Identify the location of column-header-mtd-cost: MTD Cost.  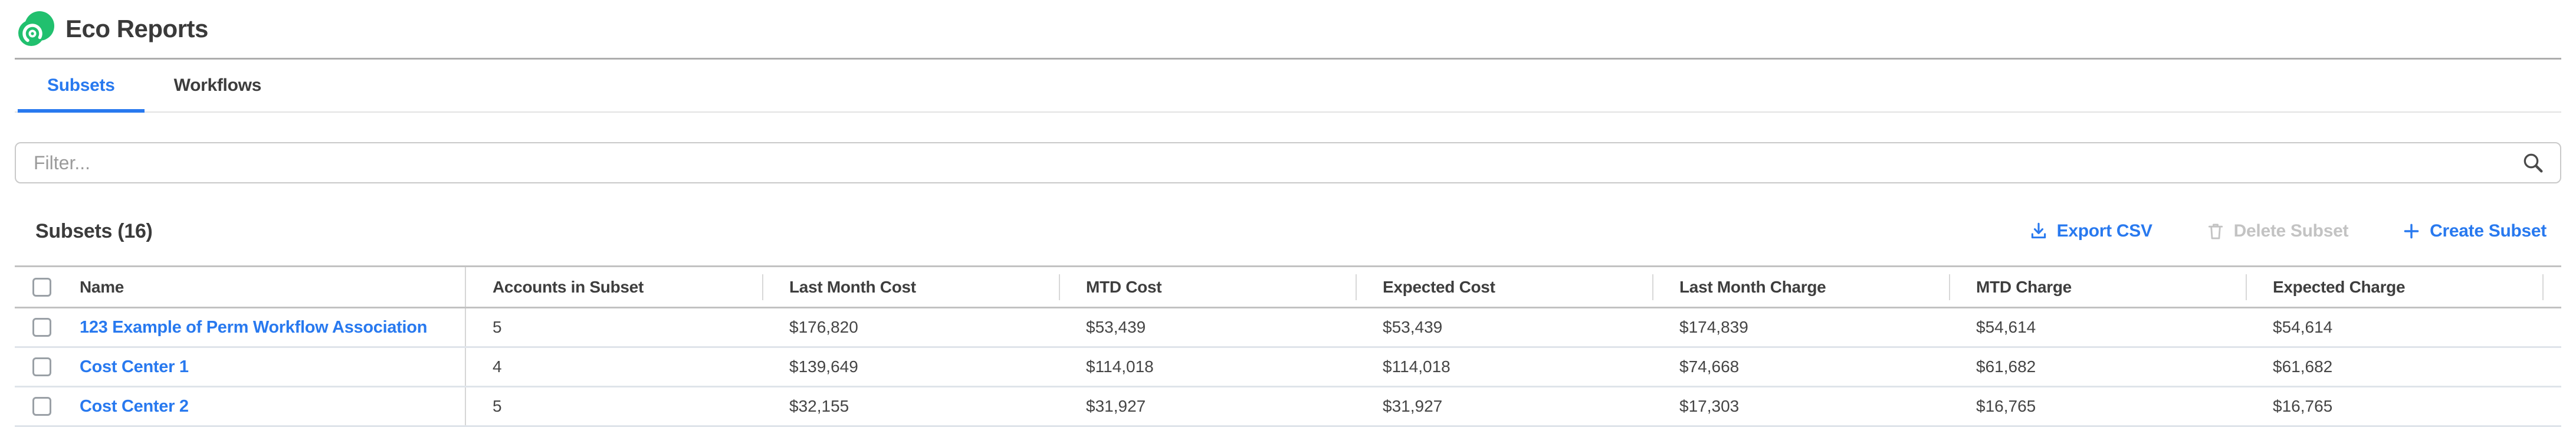
(1207, 287).